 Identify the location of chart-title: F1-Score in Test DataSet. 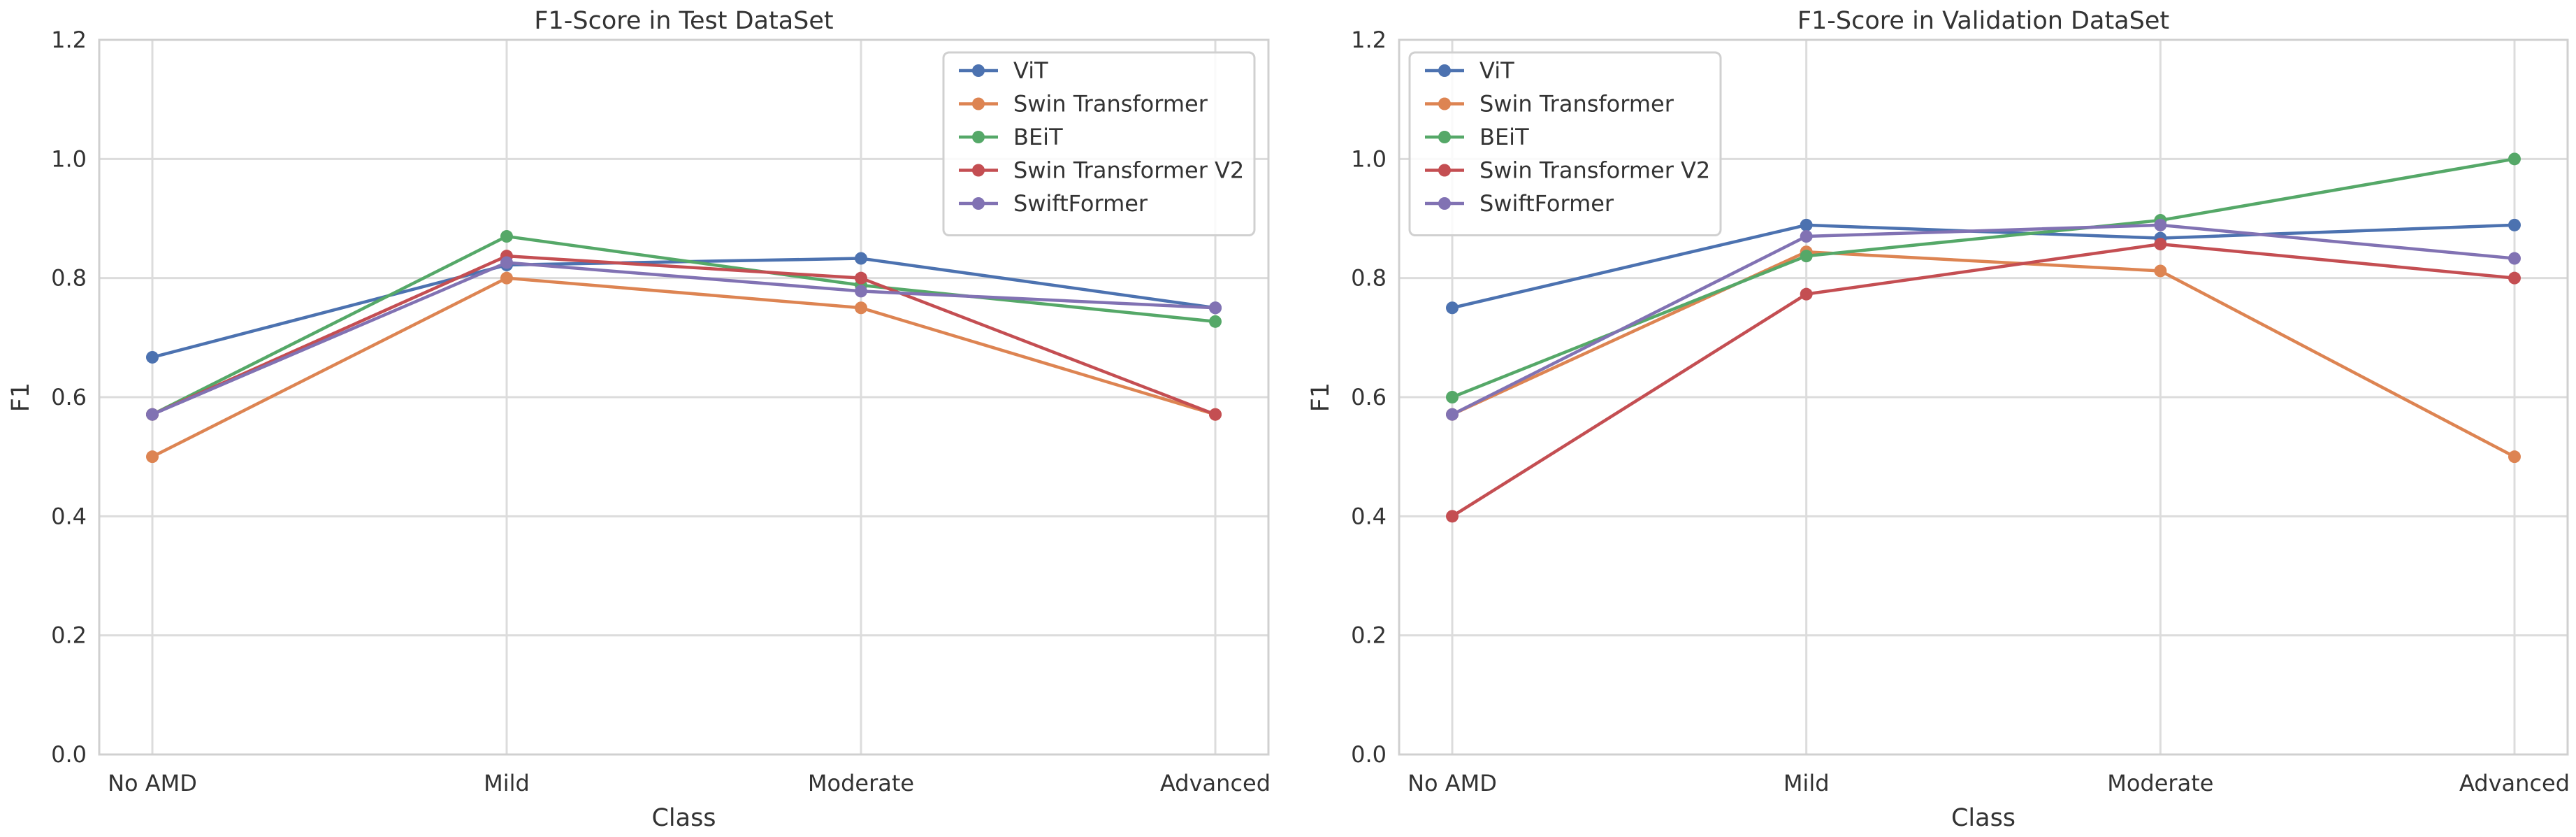
(683, 21).